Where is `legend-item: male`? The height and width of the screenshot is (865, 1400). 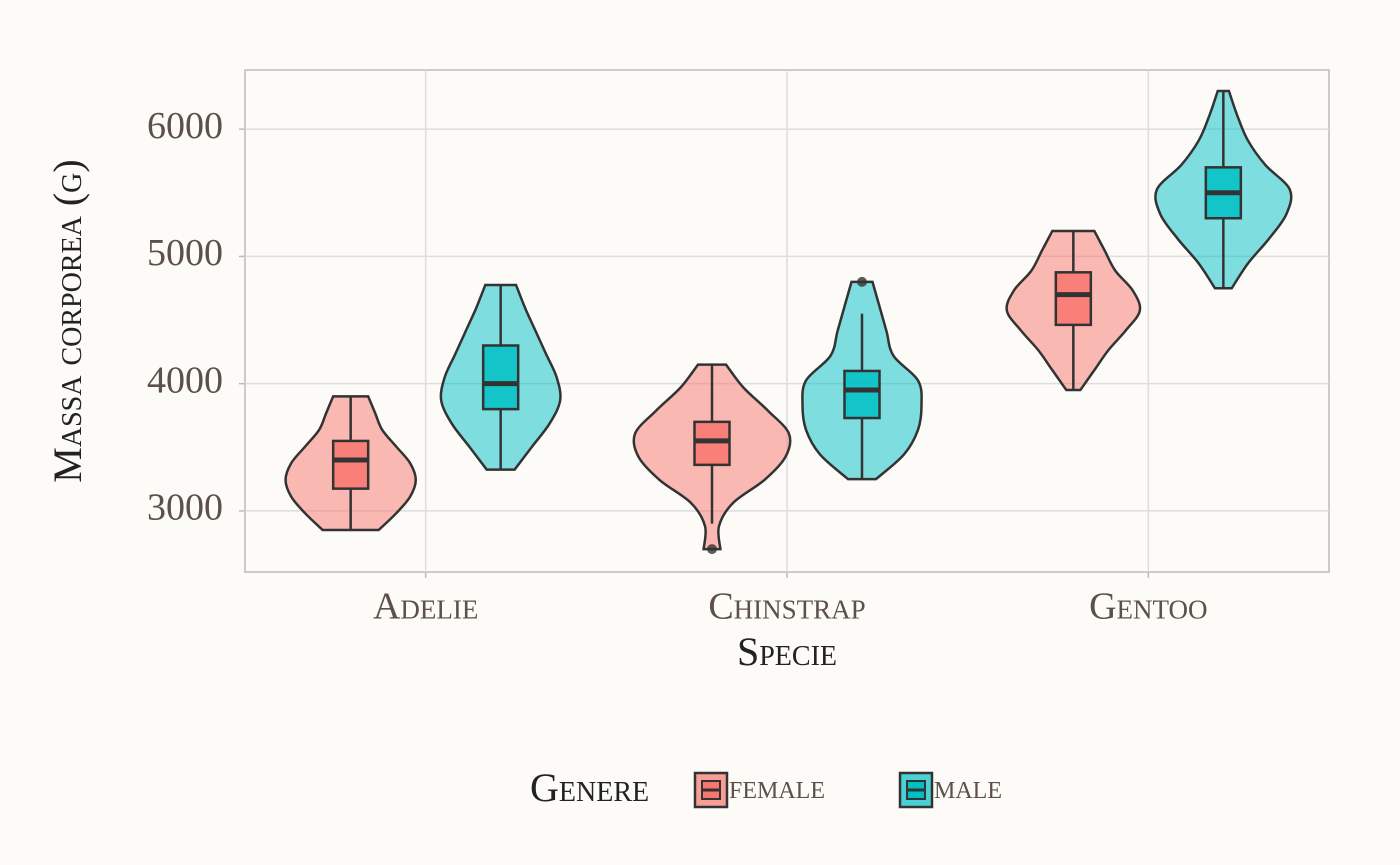 legend-item: male is located at coordinates (950, 789).